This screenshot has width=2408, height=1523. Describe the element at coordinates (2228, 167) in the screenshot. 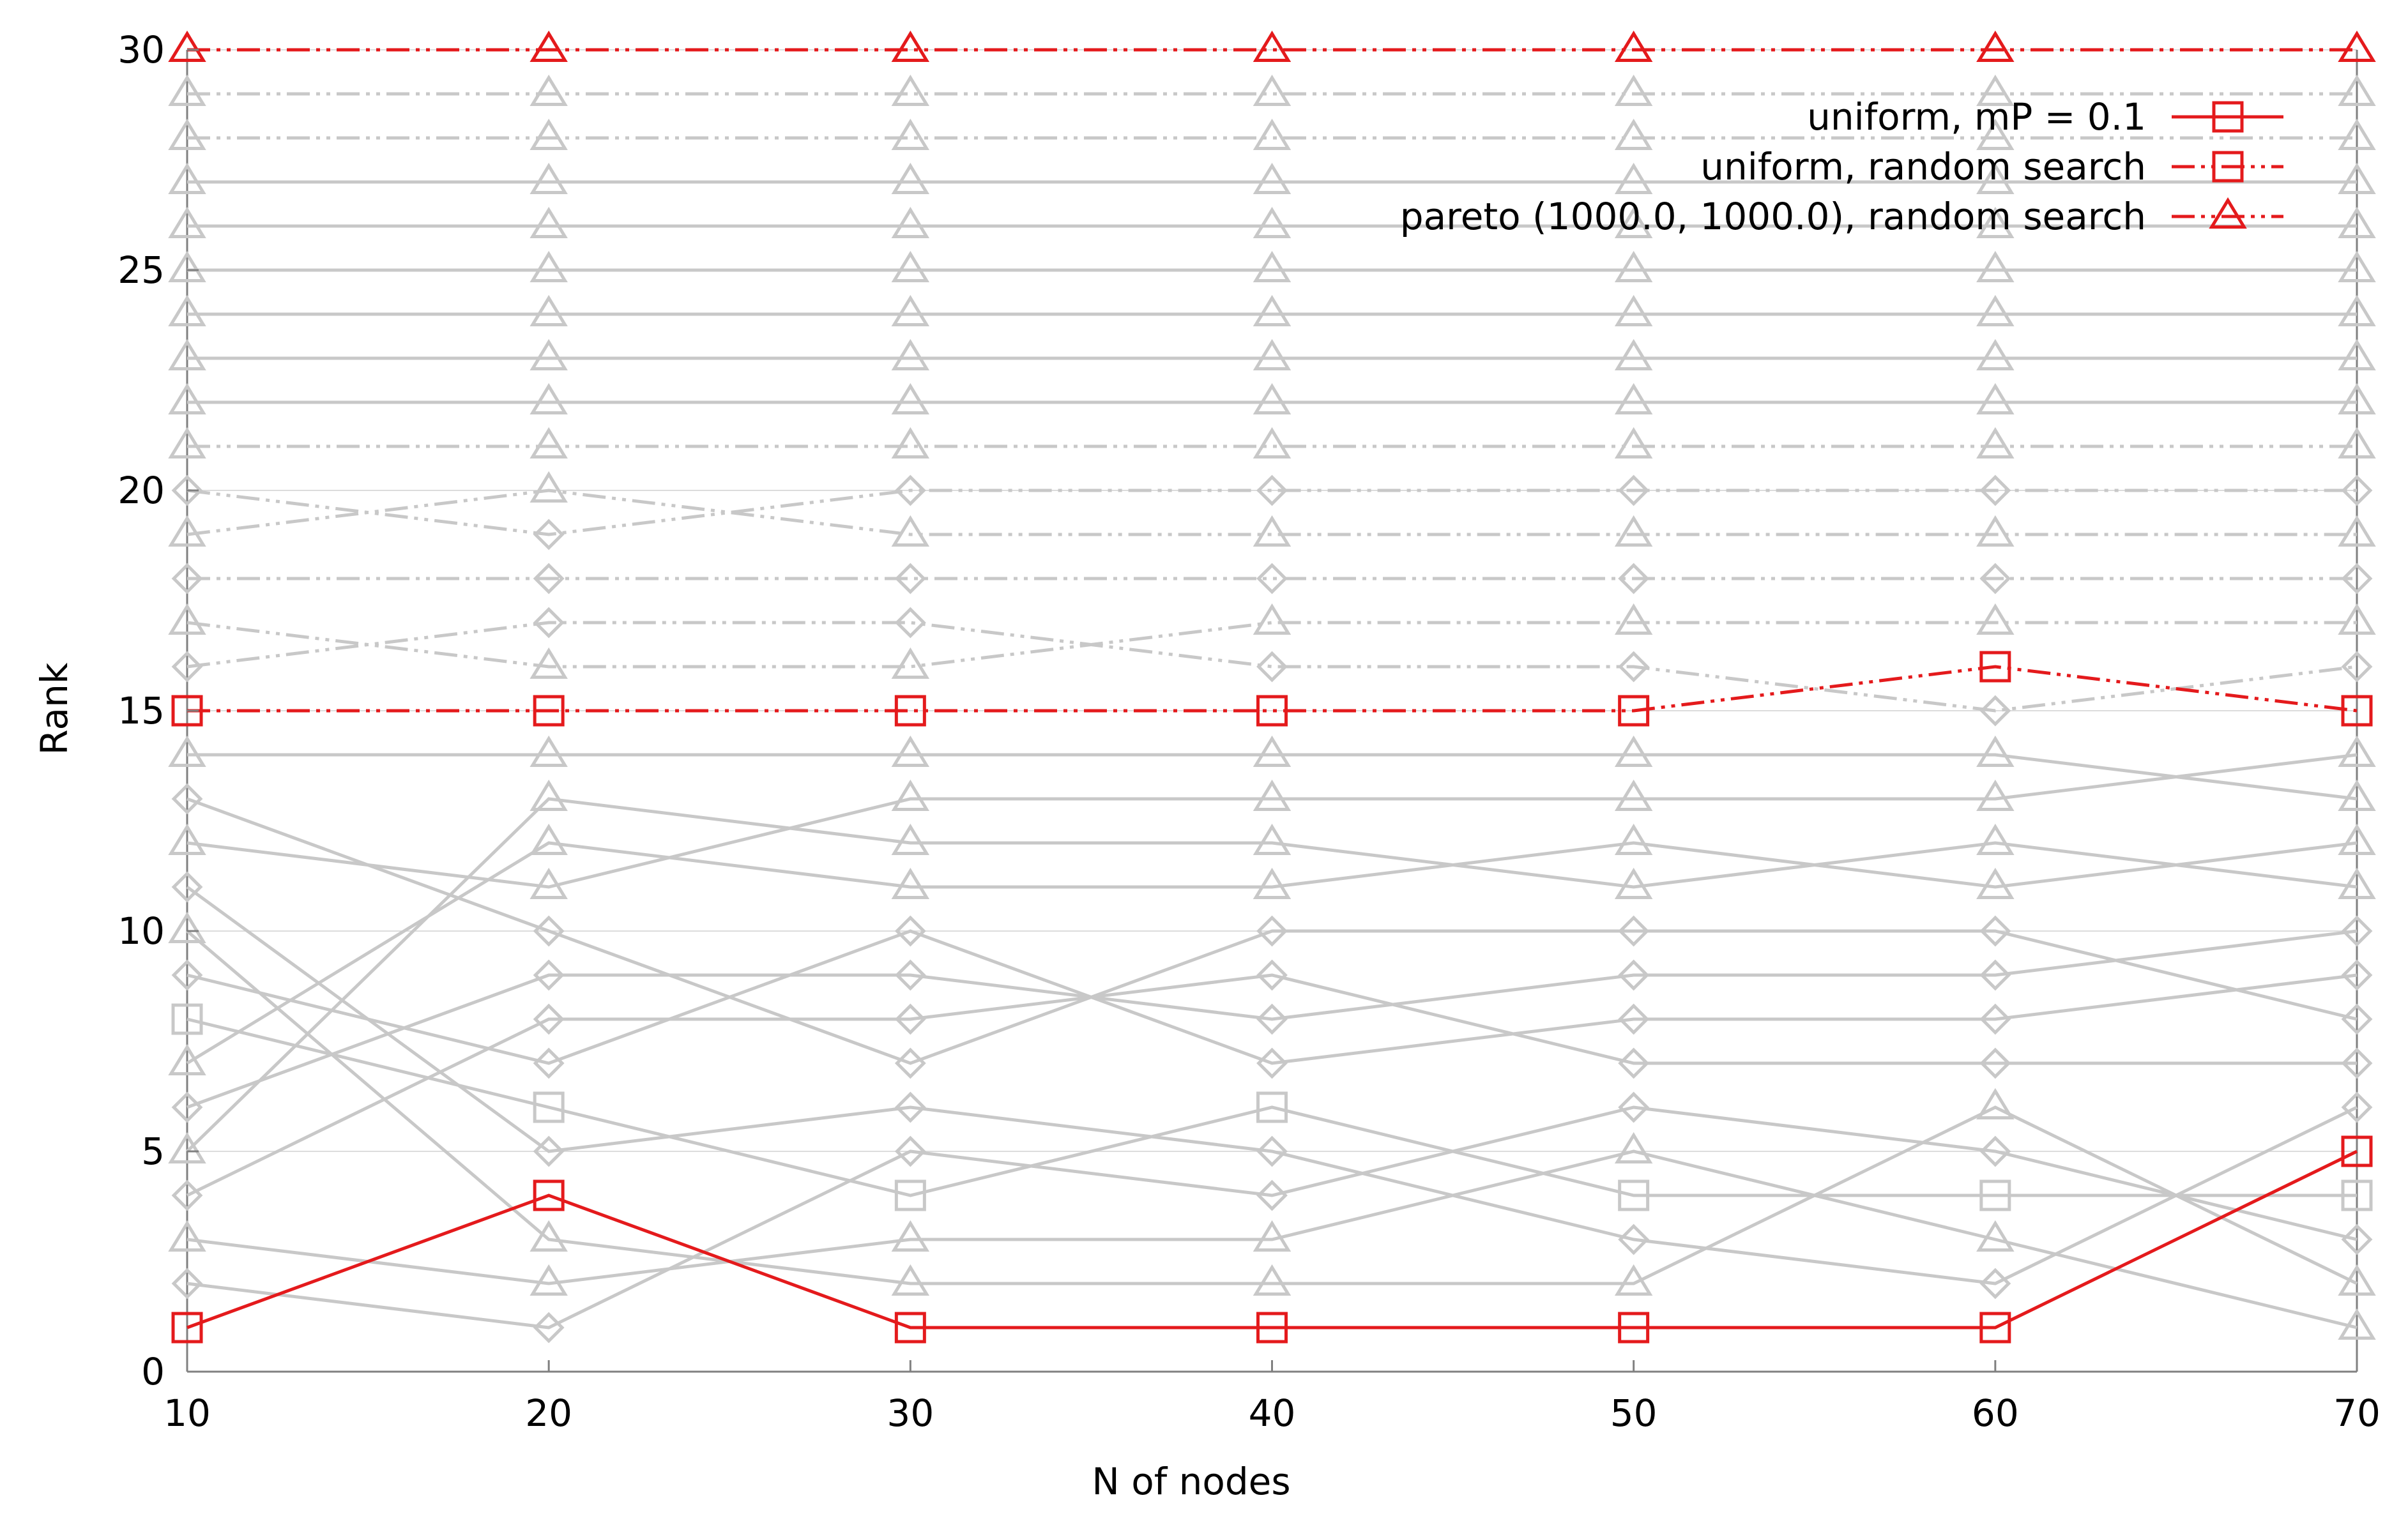

I see `legend-marker-square` at that location.